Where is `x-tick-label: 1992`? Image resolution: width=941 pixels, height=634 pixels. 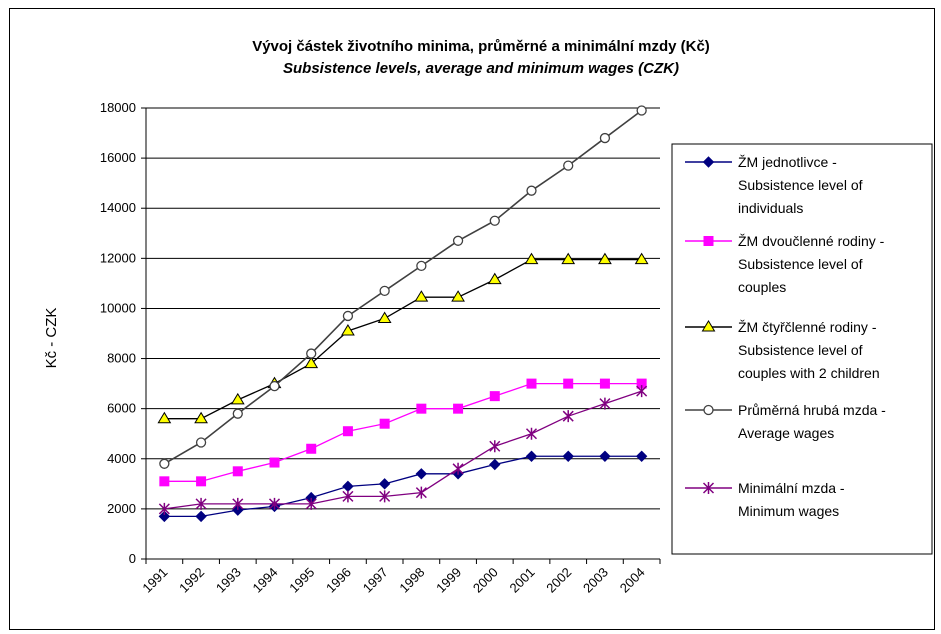
x-tick-label: 1992 is located at coordinates (191, 580).